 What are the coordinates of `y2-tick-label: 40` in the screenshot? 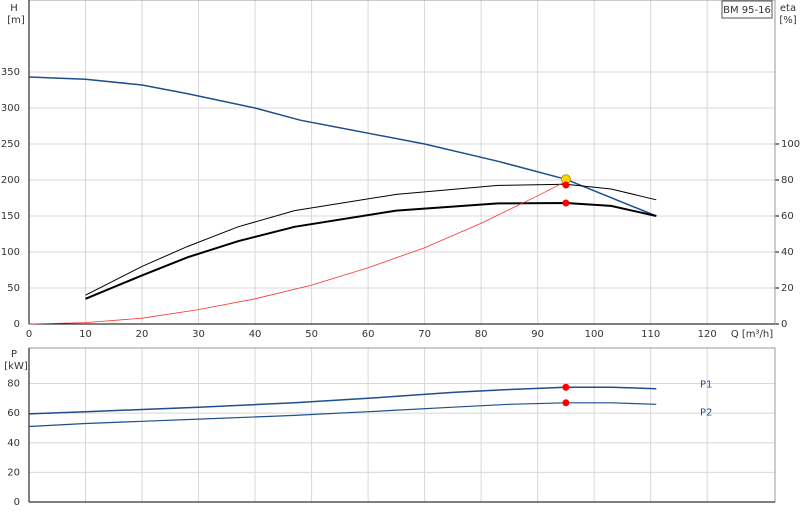 It's located at (787, 252).